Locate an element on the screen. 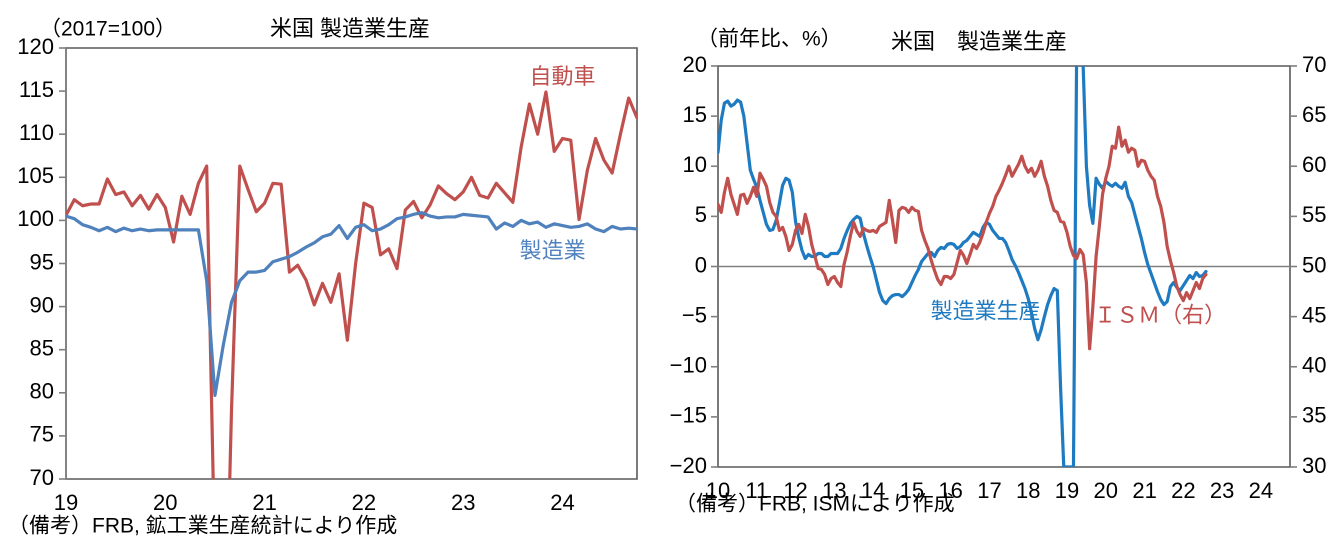  right-chart-title: 米国 製造業生産 is located at coordinates (979, 41).